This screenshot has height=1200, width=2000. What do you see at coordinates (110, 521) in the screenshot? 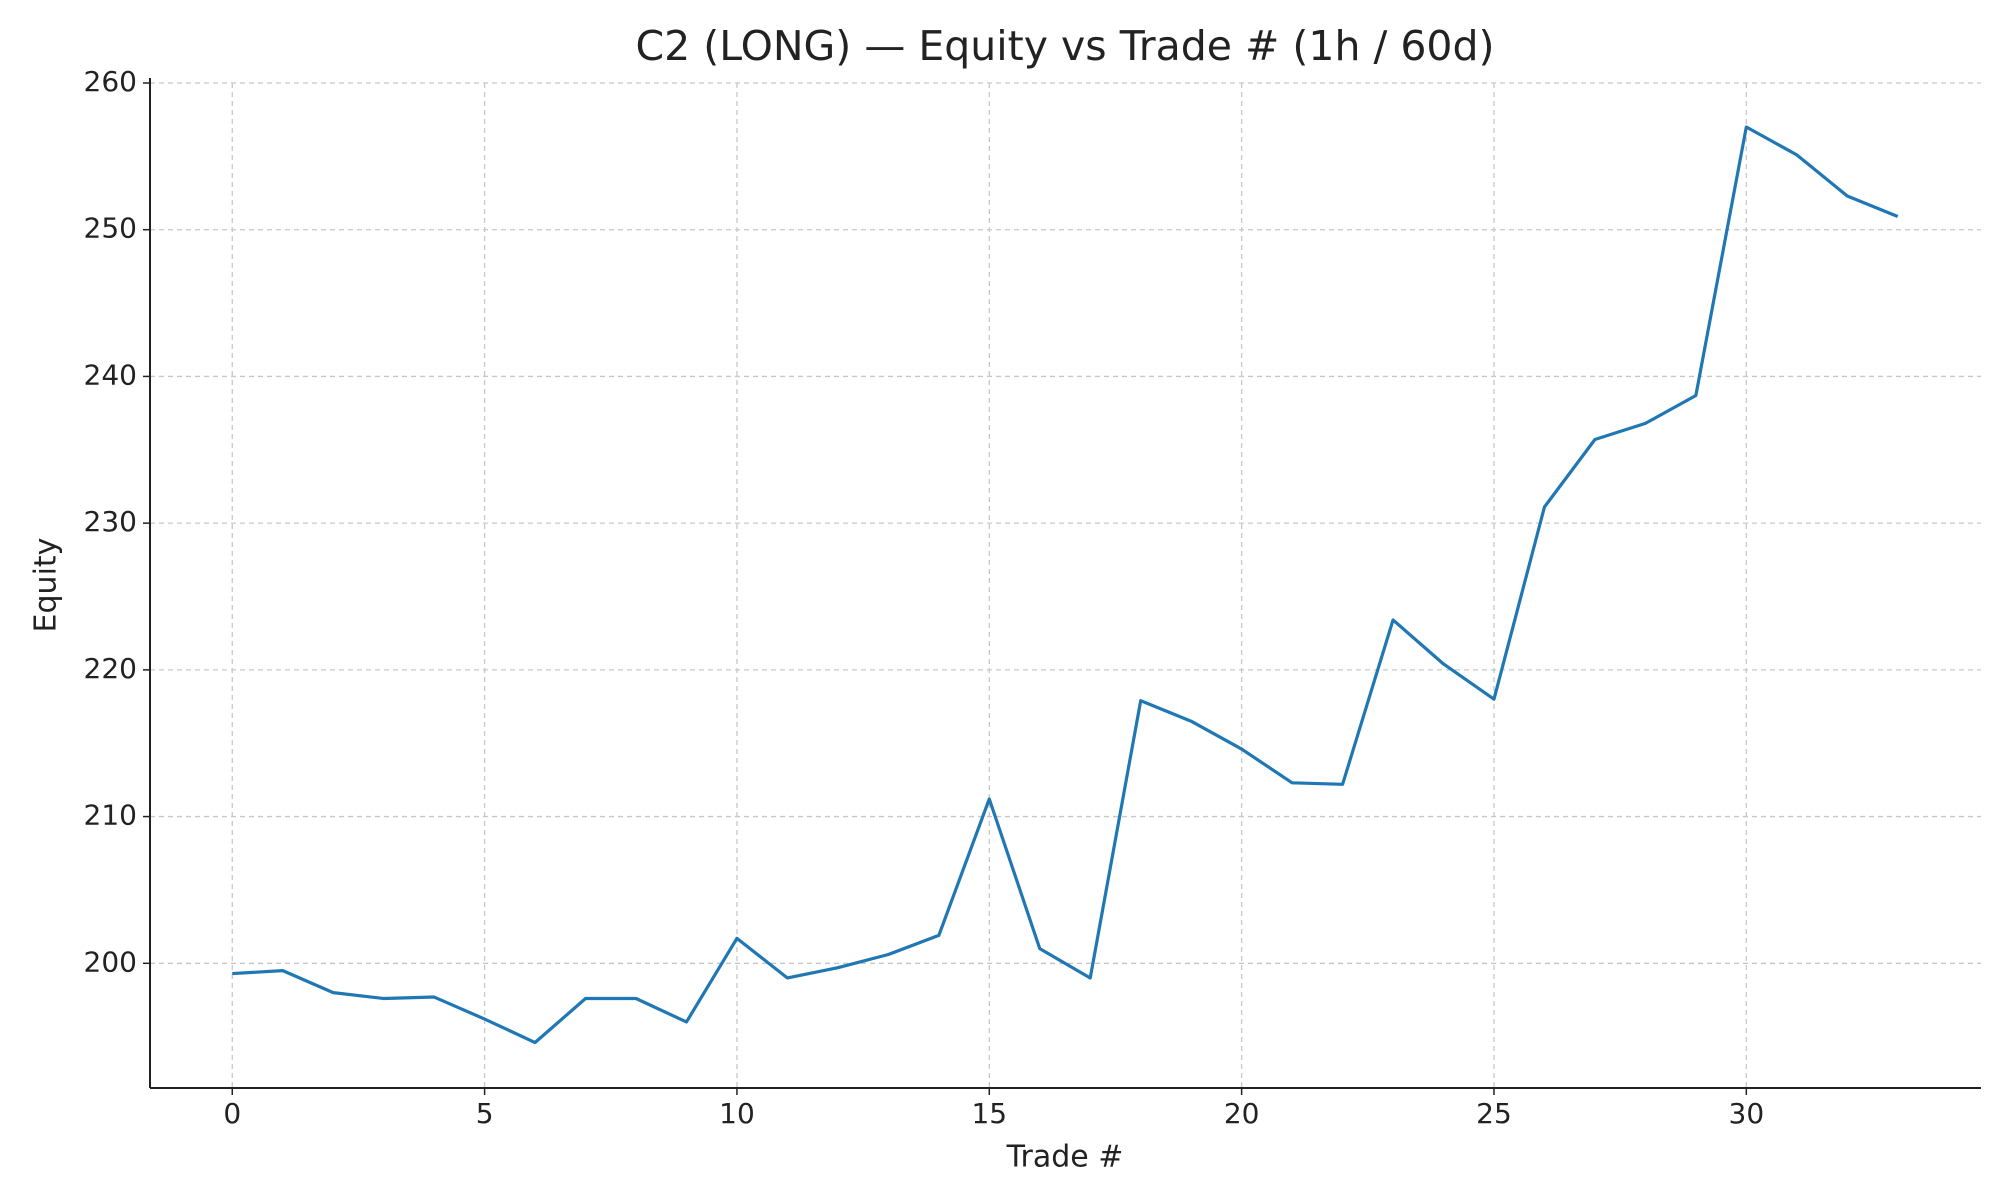
I see `y-tick-label: 230` at bounding box center [110, 521].